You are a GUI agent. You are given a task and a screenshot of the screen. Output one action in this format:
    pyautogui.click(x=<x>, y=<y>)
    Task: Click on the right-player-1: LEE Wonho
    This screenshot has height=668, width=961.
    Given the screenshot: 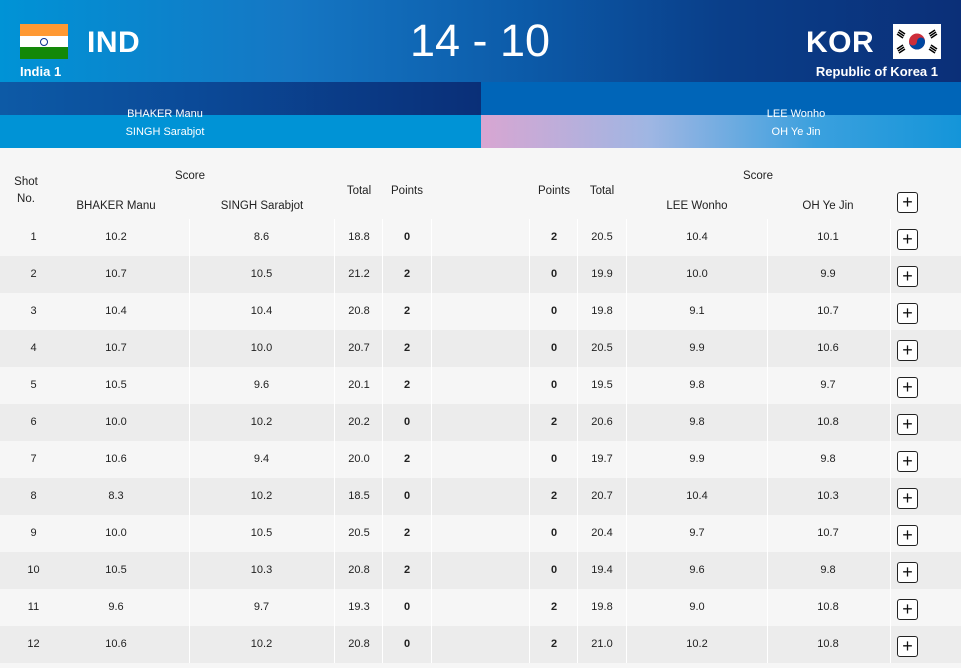 What is the action you would take?
    pyautogui.click(x=796, y=114)
    